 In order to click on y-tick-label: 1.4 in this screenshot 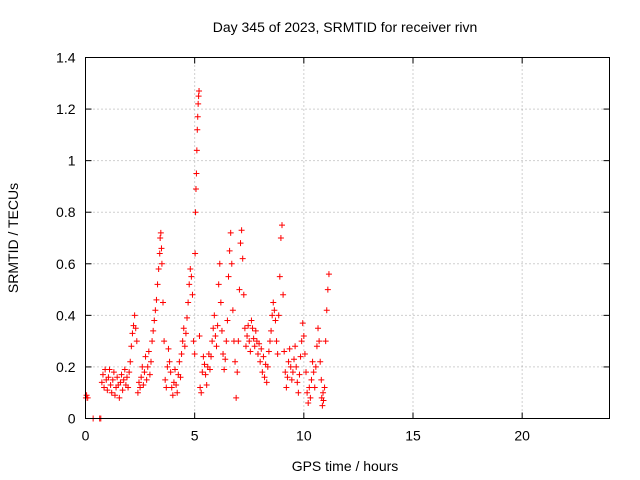, I will do `click(66, 58)`.